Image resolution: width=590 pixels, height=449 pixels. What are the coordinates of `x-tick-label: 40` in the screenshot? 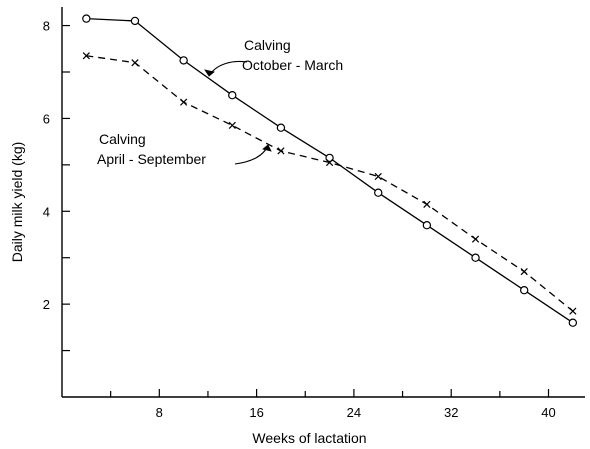 It's located at (548, 412).